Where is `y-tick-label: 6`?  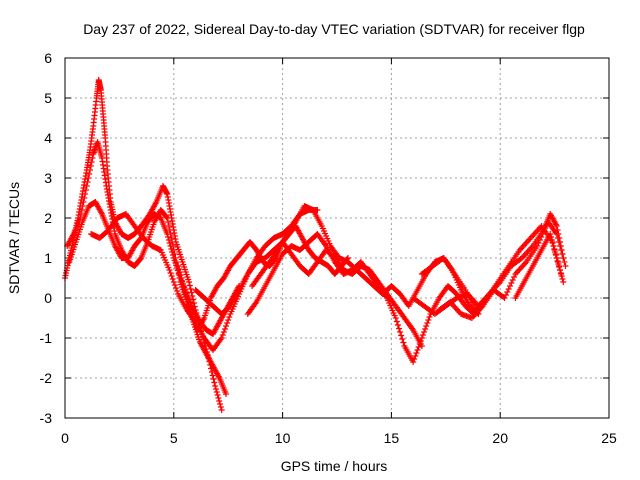
y-tick-label: 6 is located at coordinates (48, 58).